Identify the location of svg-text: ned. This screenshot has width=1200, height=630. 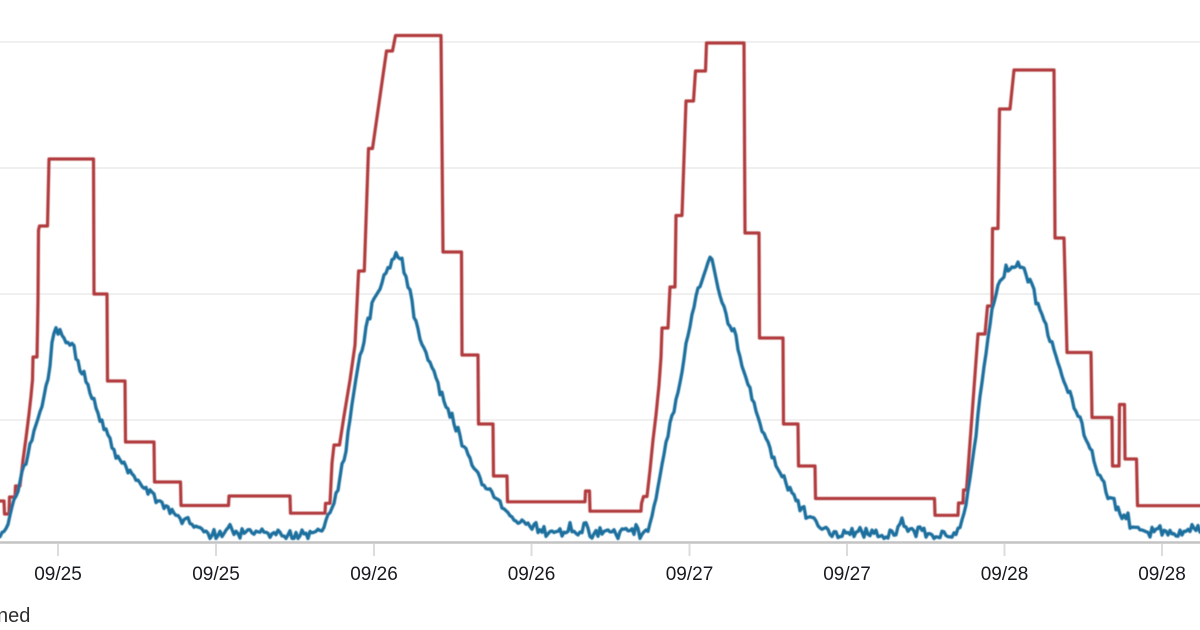
(15, 616).